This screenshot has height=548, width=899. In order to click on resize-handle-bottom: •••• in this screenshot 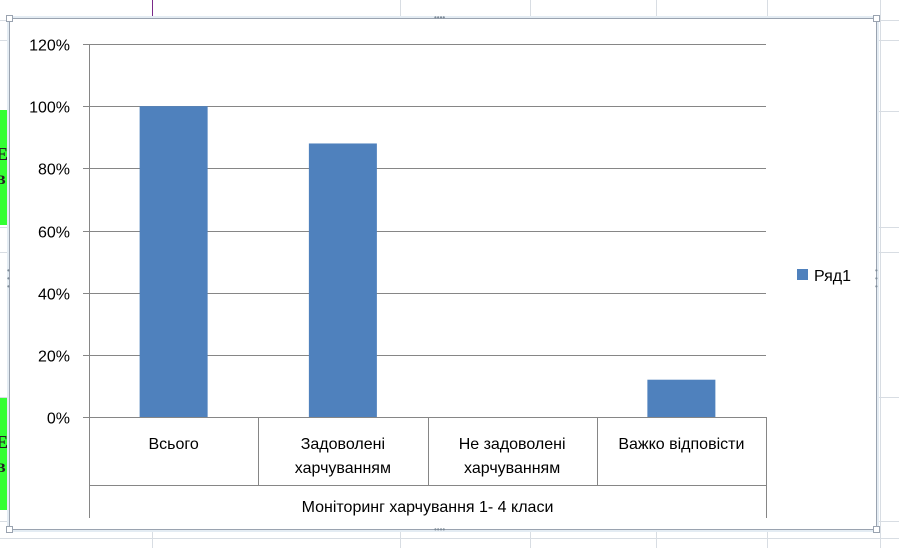, I will do `click(440, 529)`.